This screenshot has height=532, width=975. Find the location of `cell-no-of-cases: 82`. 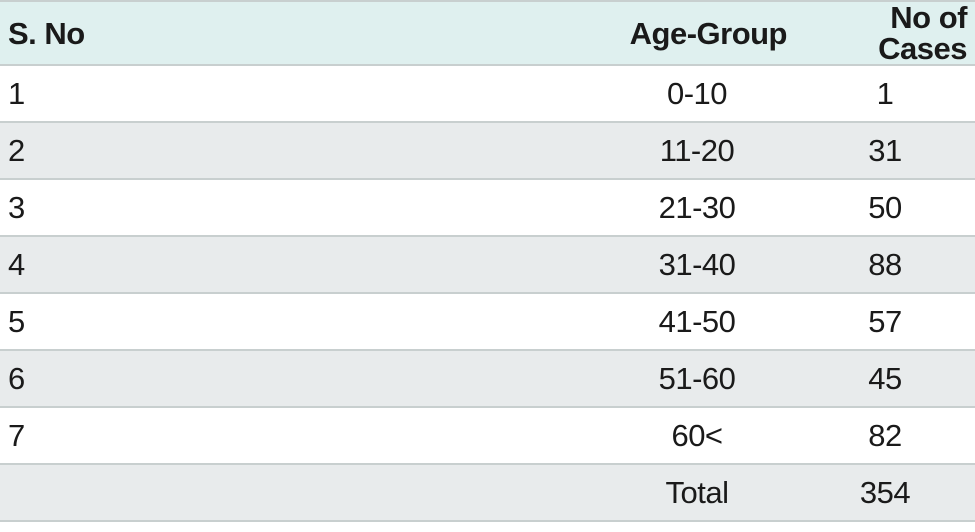

cell-no-of-cases: 82 is located at coordinates (885, 436).